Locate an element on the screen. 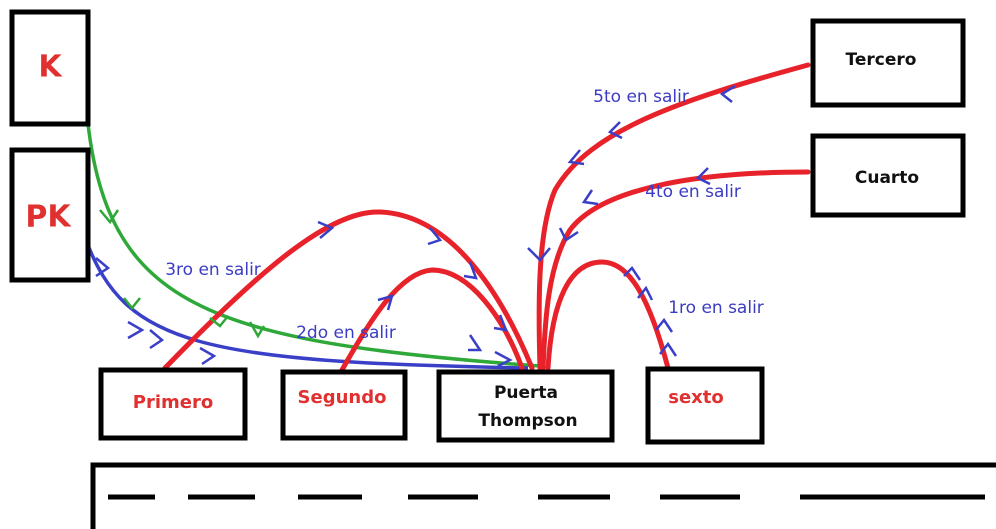  node-label: Tercero is located at coordinates (881, 60).